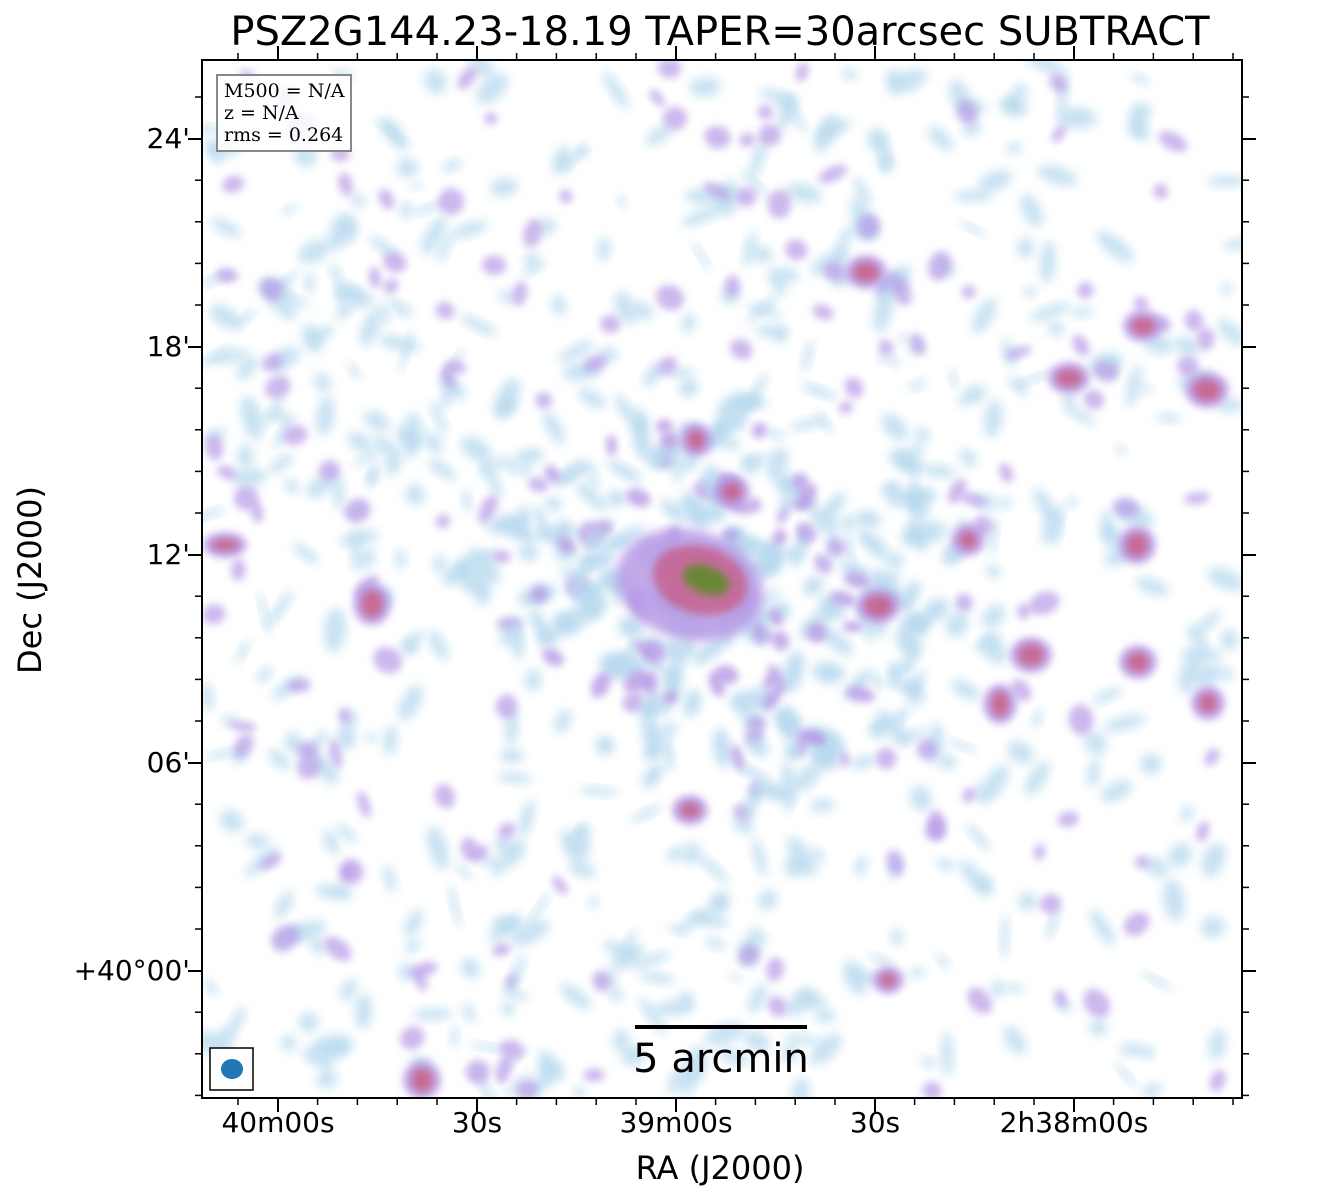 The height and width of the screenshot is (1204, 1321). I want to click on x-tick-label: 2h38m00s, so click(1074, 1122).